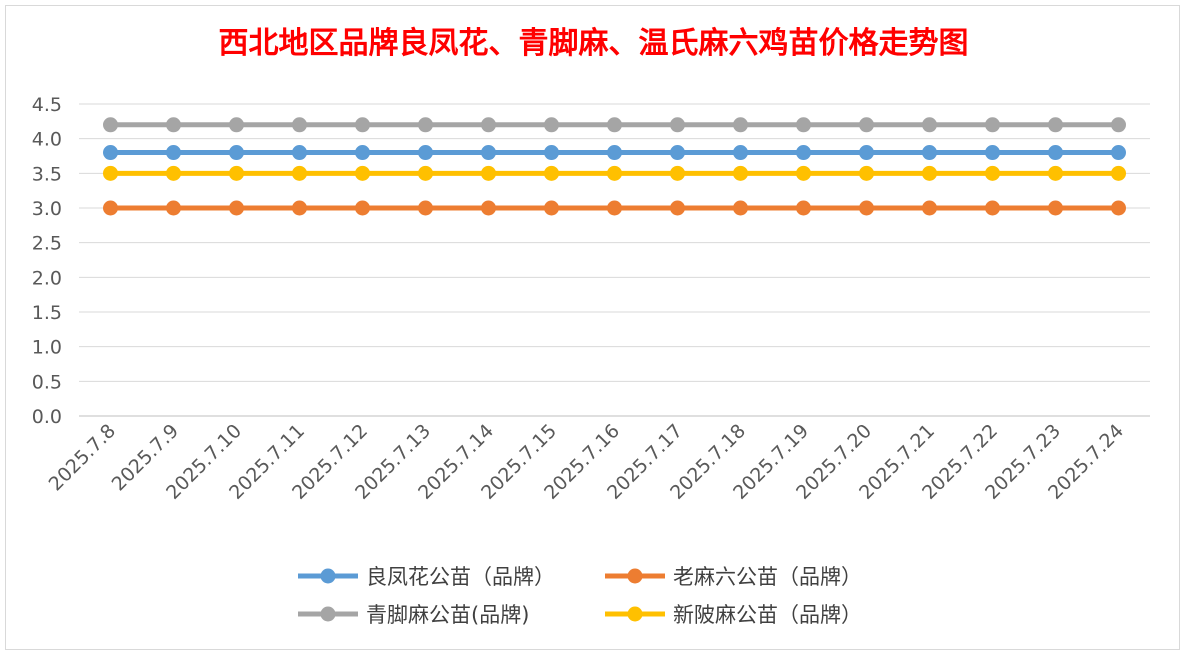 The width and height of the screenshot is (1187, 658). What do you see at coordinates (47, 278) in the screenshot?
I see `y-tick-label: 2.0` at bounding box center [47, 278].